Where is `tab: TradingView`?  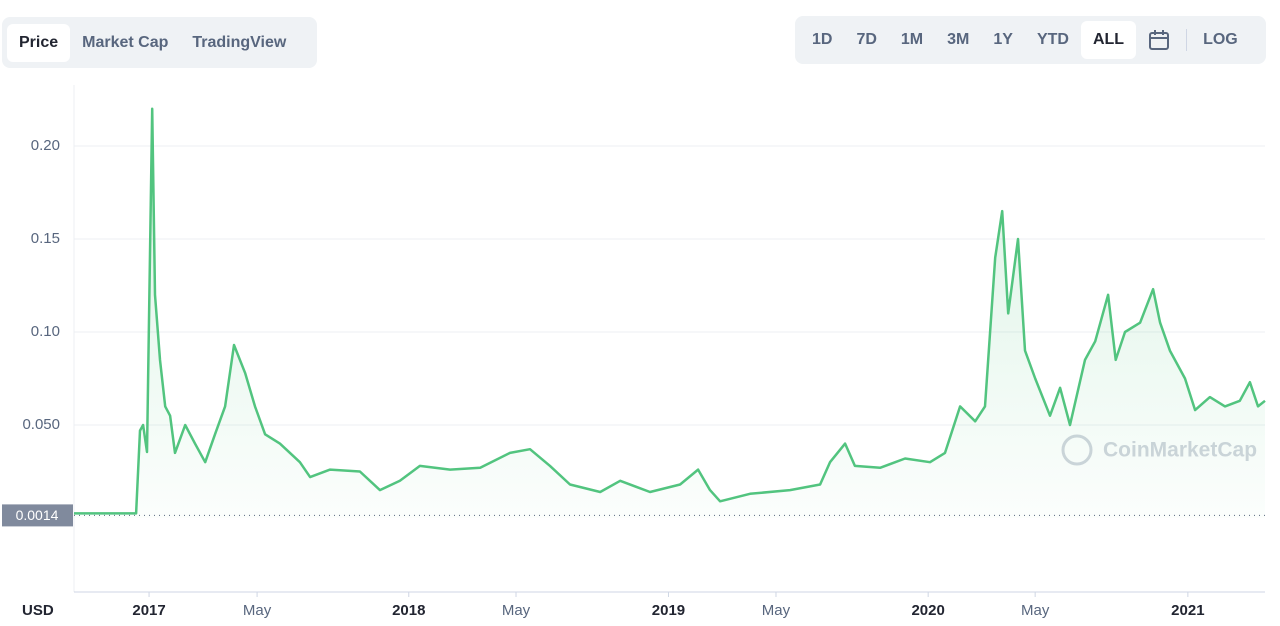 tab: TradingView is located at coordinates (239, 42).